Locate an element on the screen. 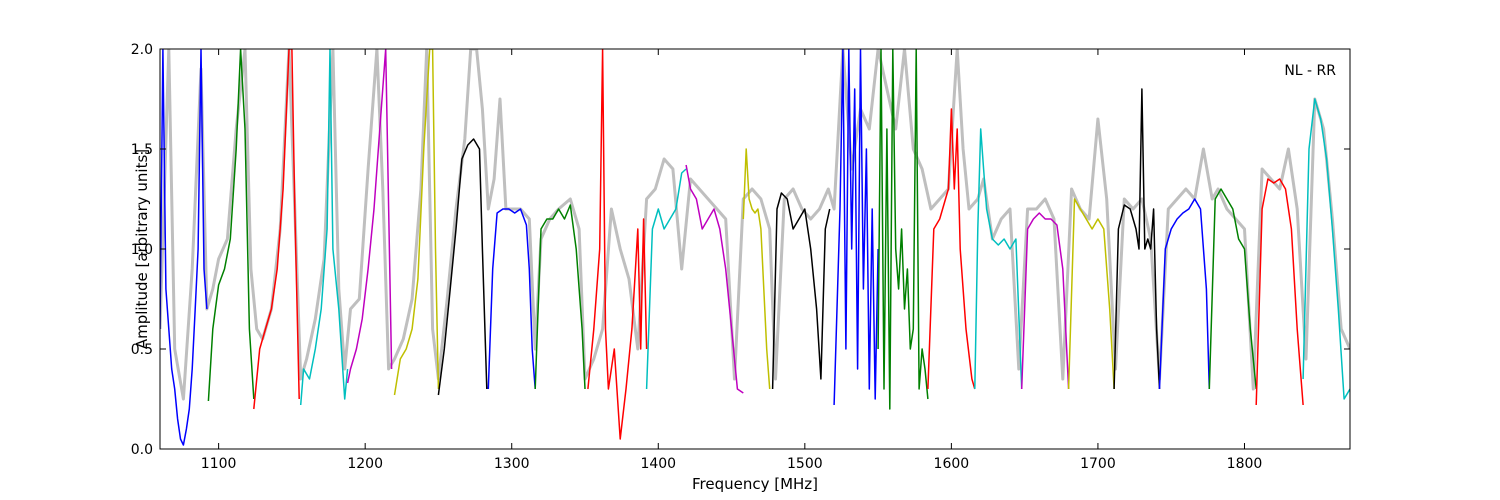 The image size is (1500, 500). x-tick-label: 1200 is located at coordinates (365, 464).